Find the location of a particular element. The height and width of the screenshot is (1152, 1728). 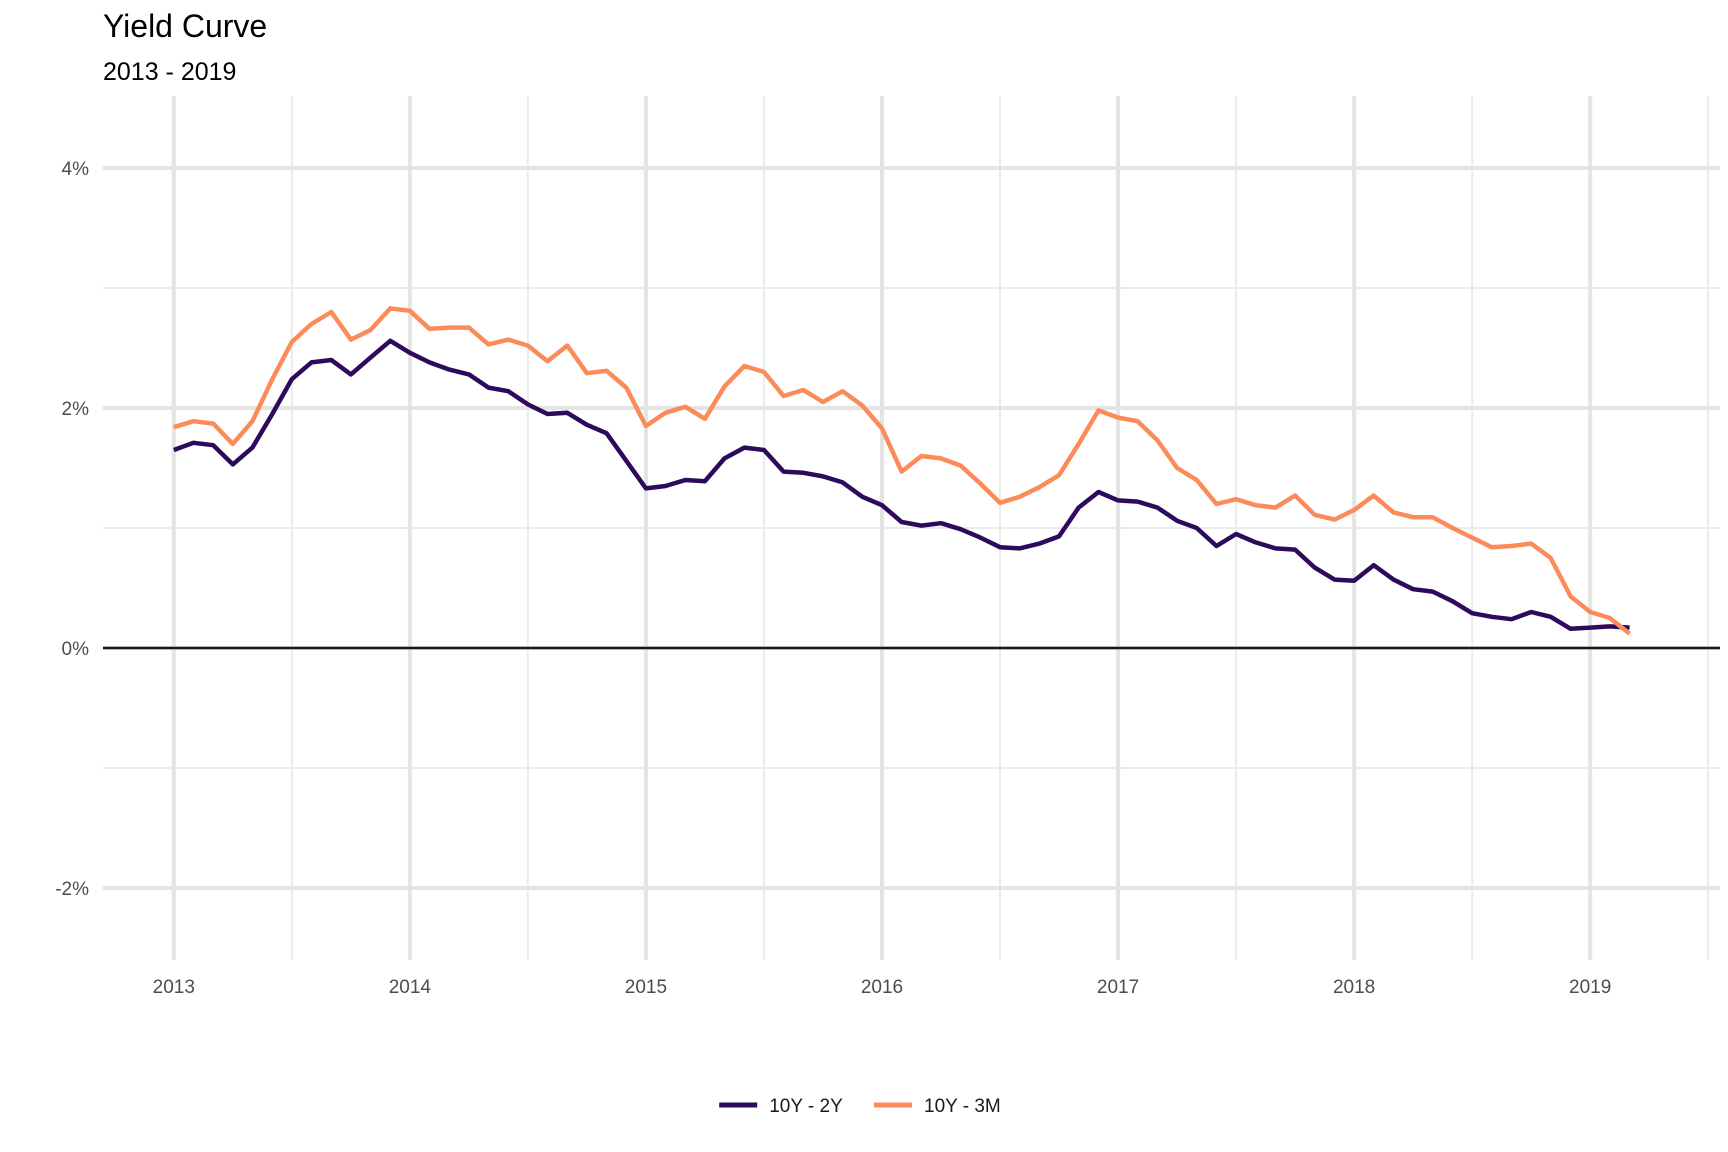

legend-label-0: 10Y - 2Y is located at coordinates (806, 1106).